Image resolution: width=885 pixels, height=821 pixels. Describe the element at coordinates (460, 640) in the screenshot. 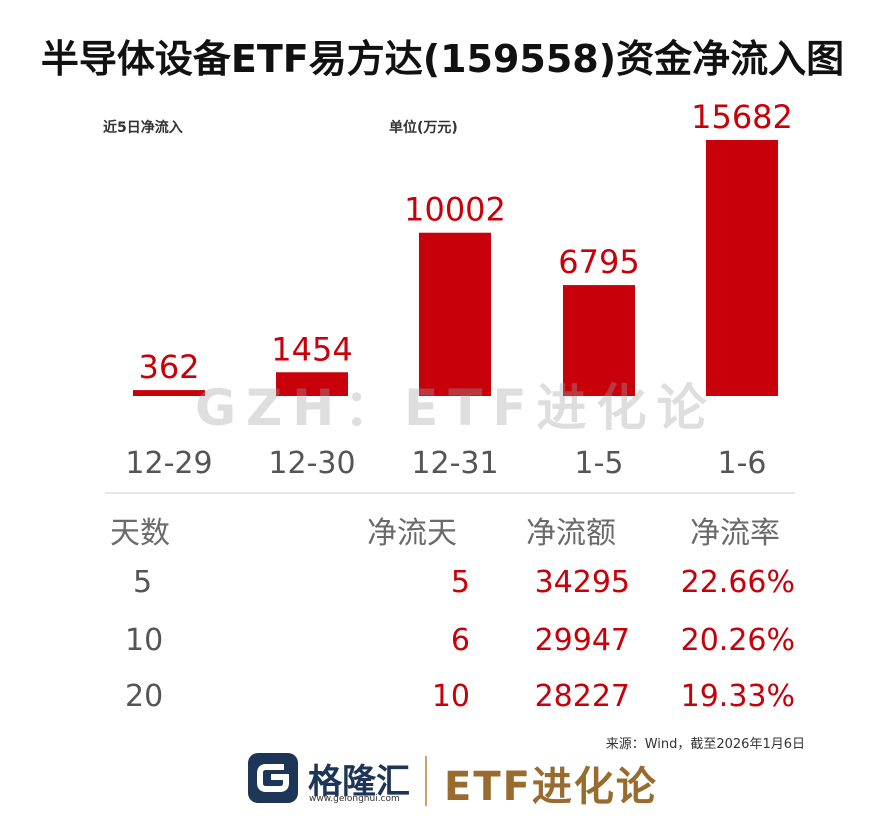

I see `row-flow-days: 6` at that location.